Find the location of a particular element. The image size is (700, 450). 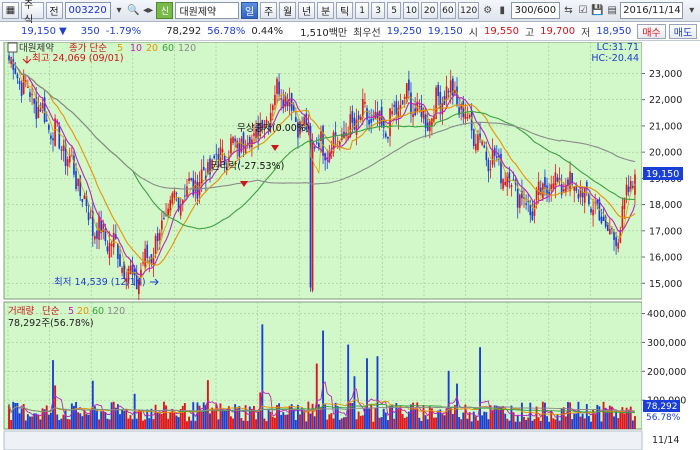

period-count-5: 5 is located at coordinates (394, 10).